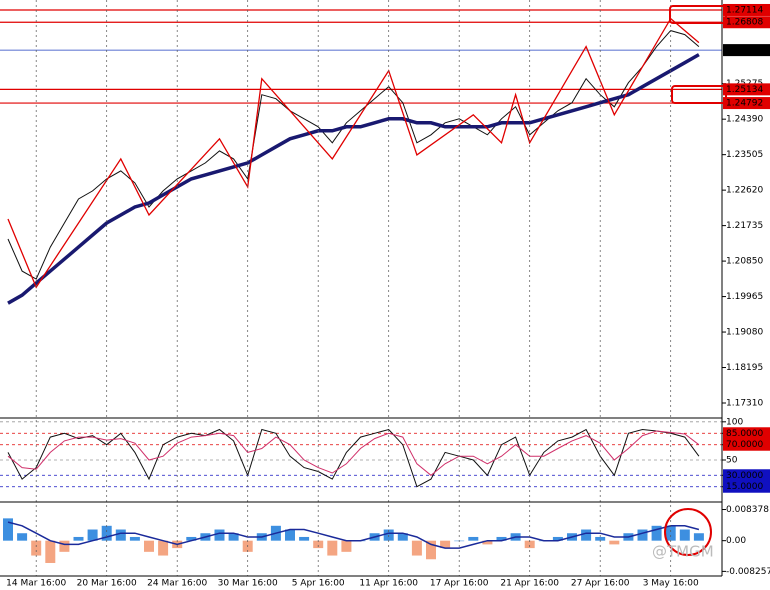 This screenshot has width=770, height=590. I want to click on y-tick-label: 15.0000, so click(744, 487).